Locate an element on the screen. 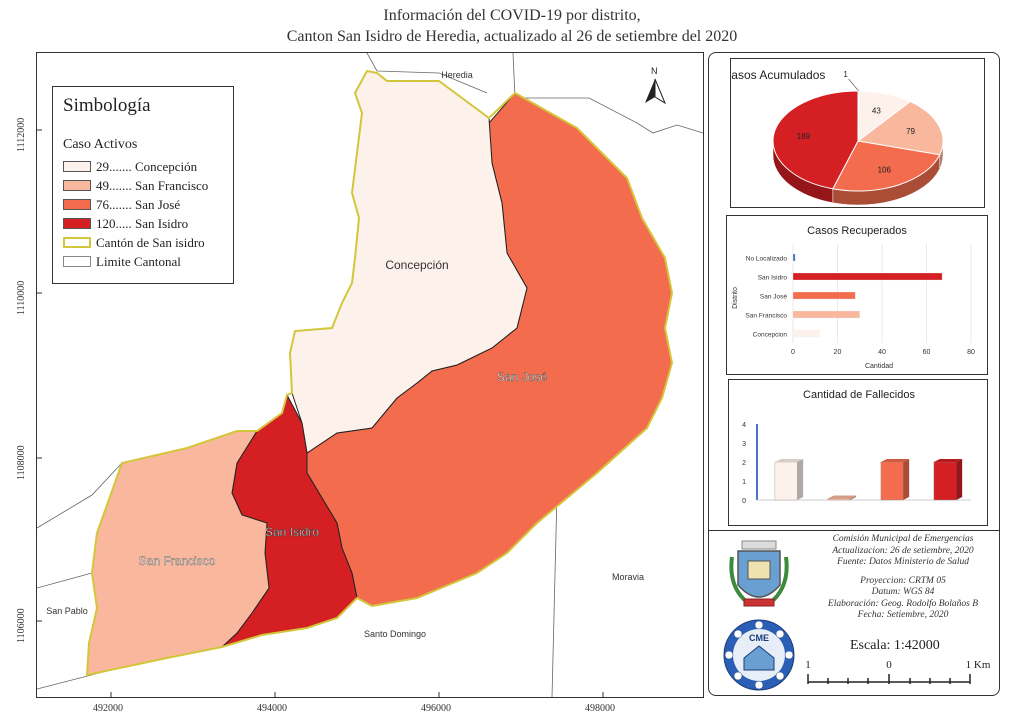 This screenshot has height=724, width=1024. pie-leader-line is located at coordinates (853, 85).